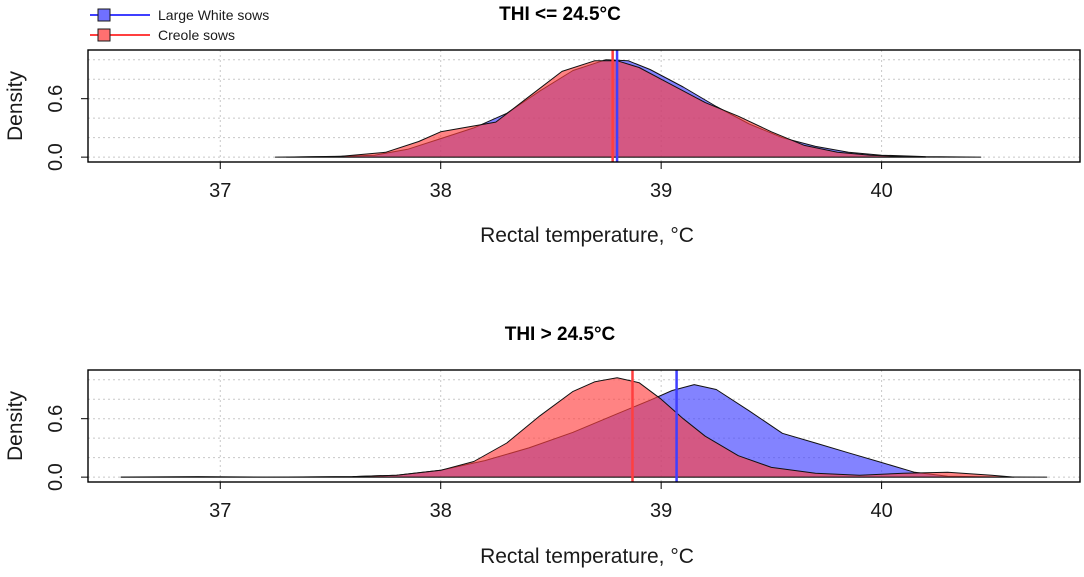 The height and width of the screenshot is (577, 1084). I want to click on legend-item-creole: Creole sows, so click(162, 35).